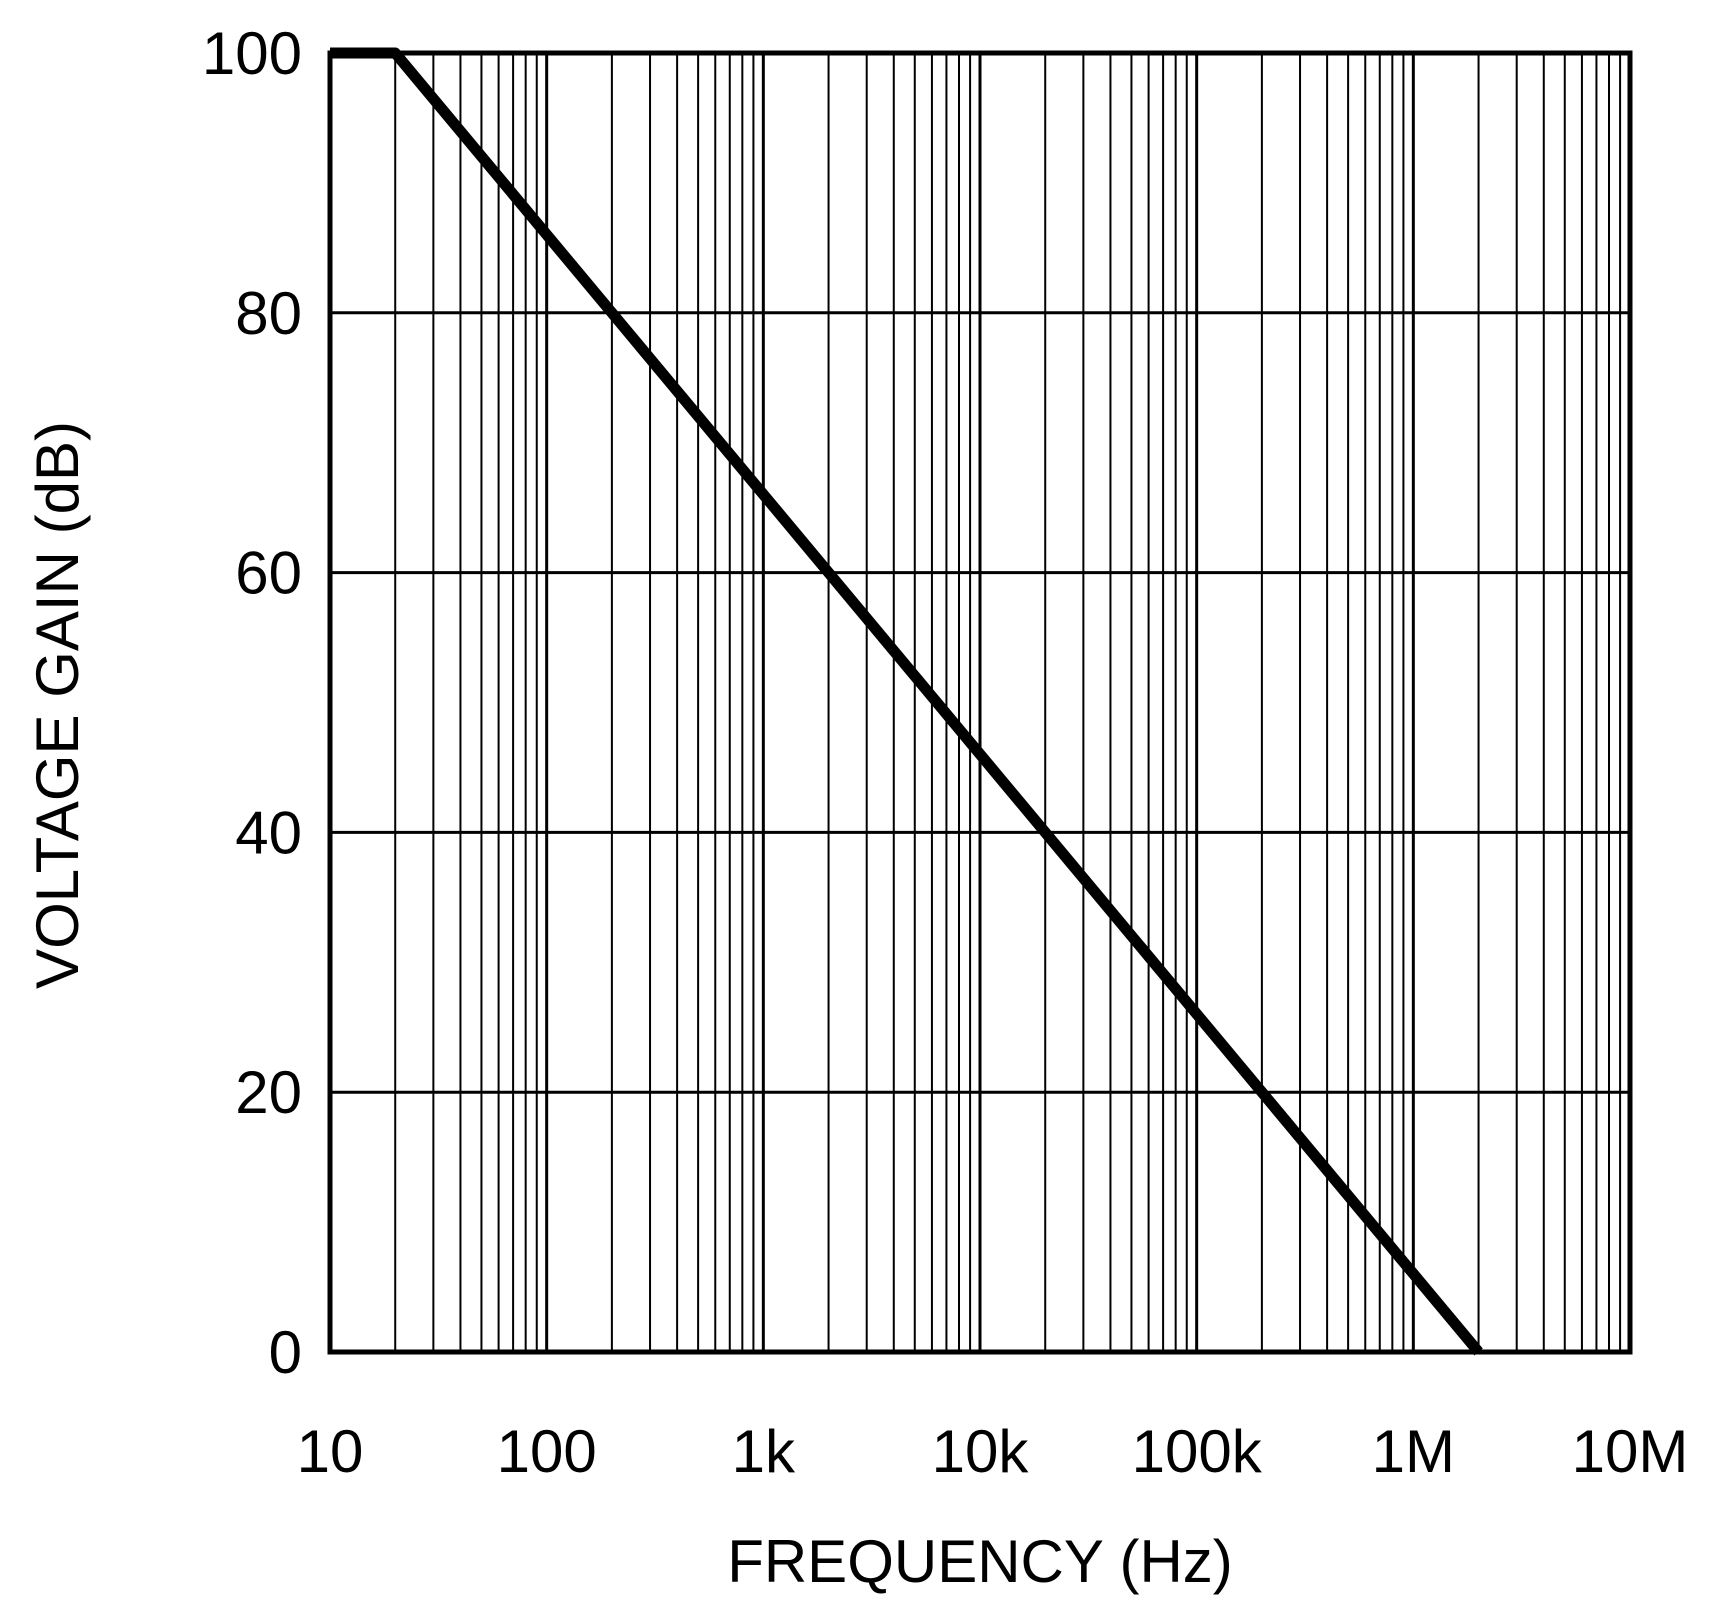 The width and height of the screenshot is (1728, 1606). What do you see at coordinates (981, 1451) in the screenshot?
I see `x-tick-label: 10k` at bounding box center [981, 1451].